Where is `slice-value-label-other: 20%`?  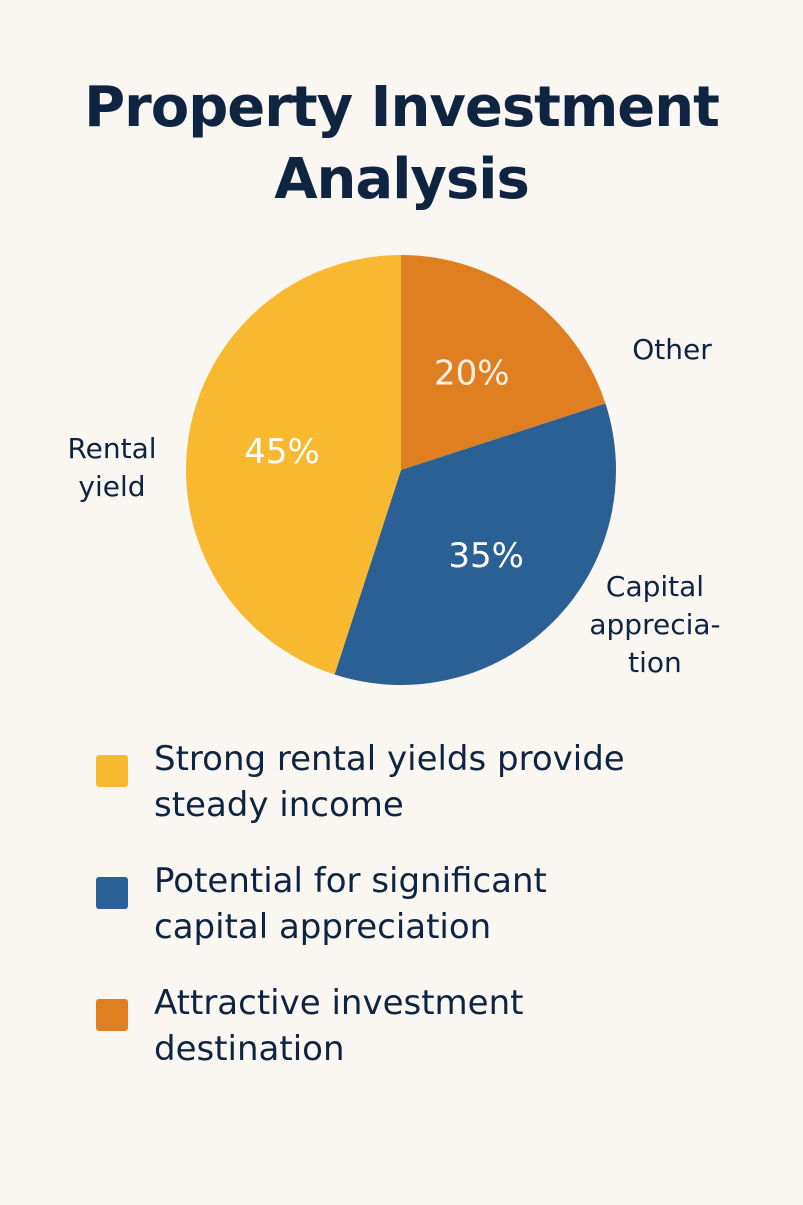
slice-value-label-other: 20% is located at coordinates (472, 374).